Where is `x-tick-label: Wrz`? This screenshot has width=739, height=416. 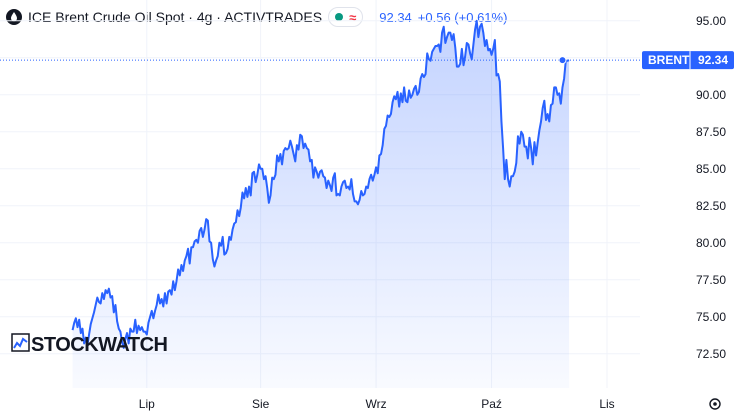 x-tick-label: Wrz is located at coordinates (376, 404).